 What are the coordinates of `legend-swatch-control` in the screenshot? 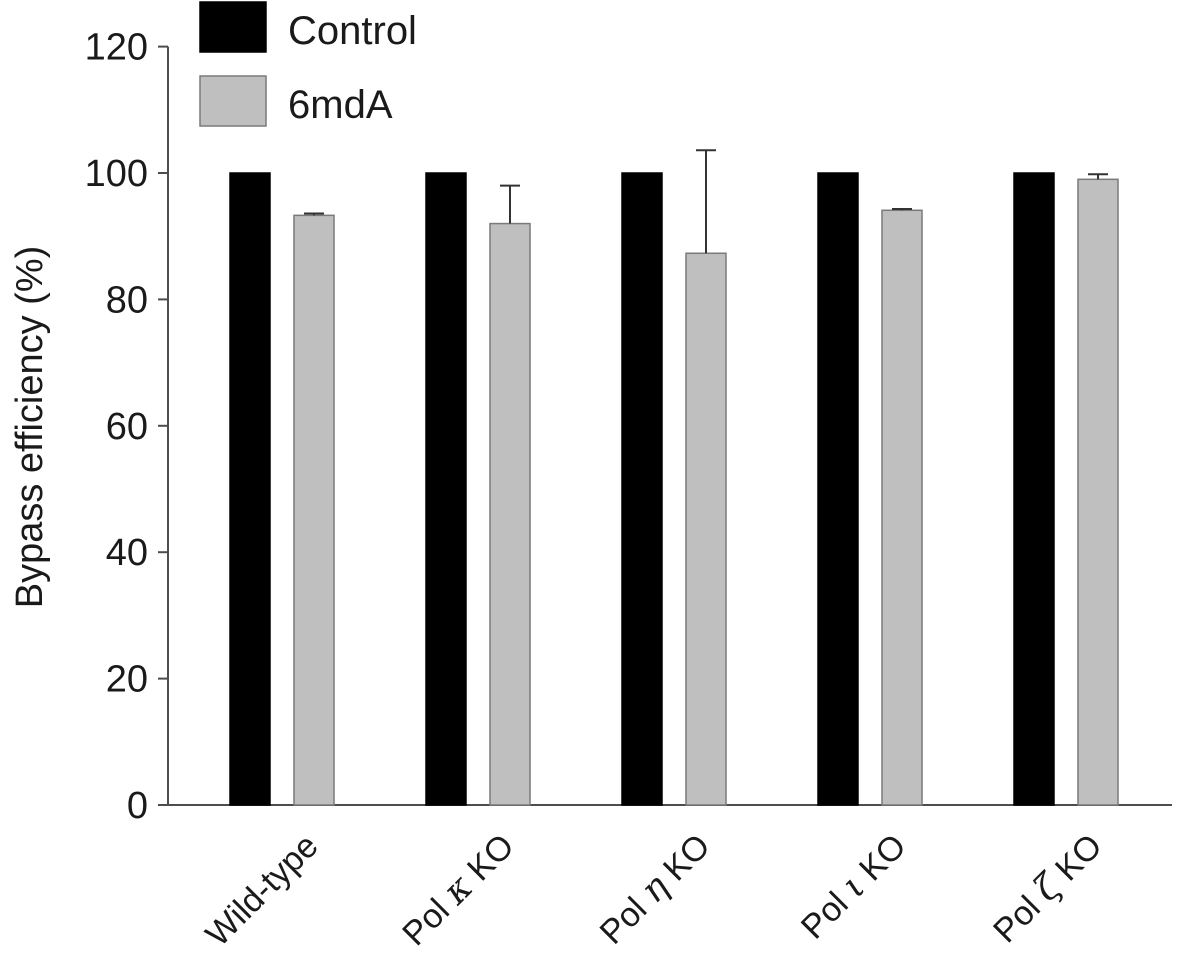 It's located at (233, 27).